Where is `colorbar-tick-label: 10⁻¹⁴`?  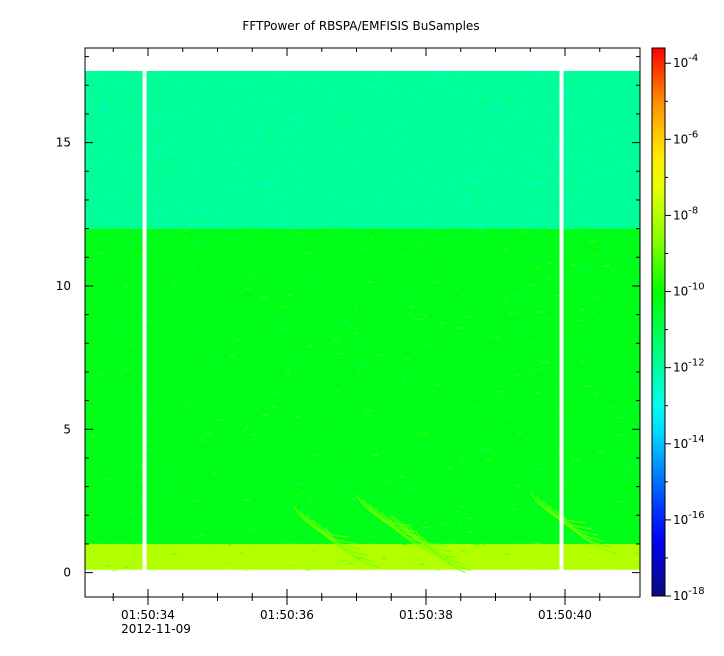 colorbar-tick-label: 10⁻¹⁴ is located at coordinates (689, 442).